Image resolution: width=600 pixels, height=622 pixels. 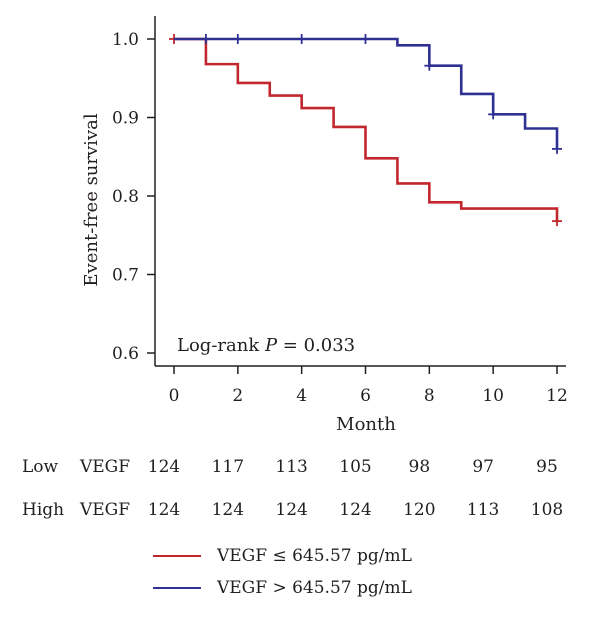 What do you see at coordinates (228, 467) in the screenshot?
I see `risk-count-cell: 117` at bounding box center [228, 467].